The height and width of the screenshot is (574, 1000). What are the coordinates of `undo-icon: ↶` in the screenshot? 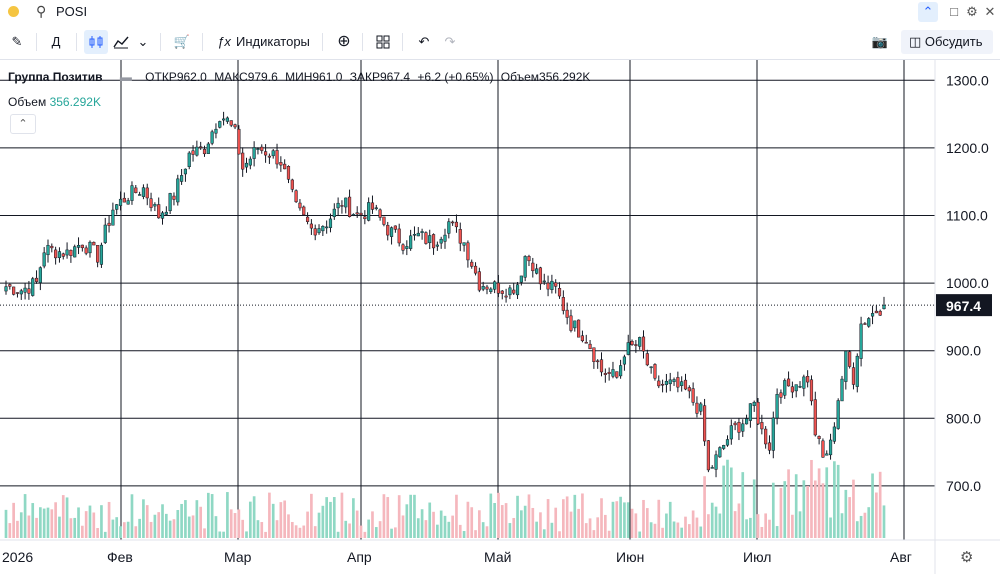 It's located at (424, 41).